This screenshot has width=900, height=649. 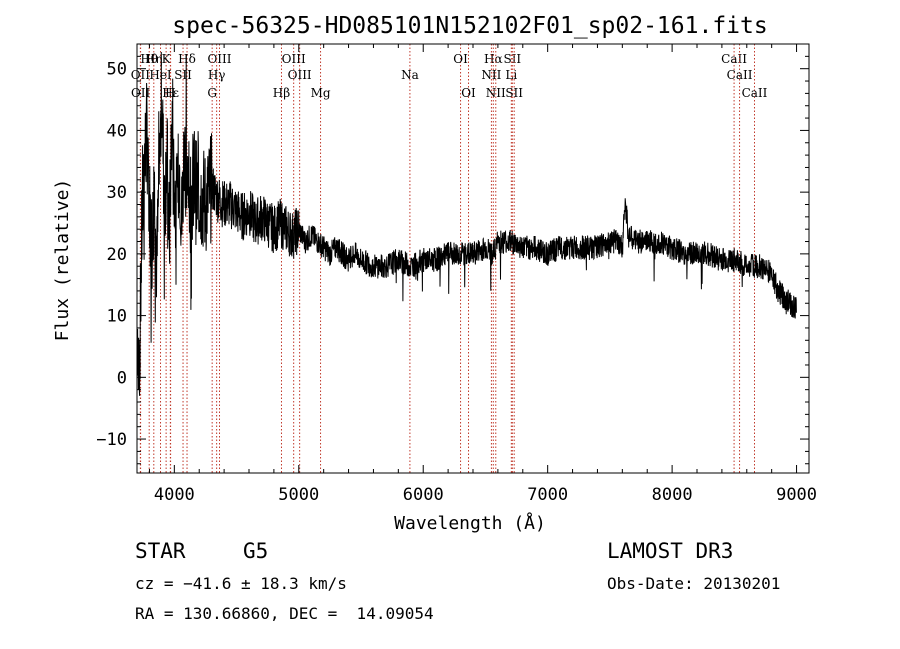 I want to click on obs-date: Obs-Date: 20130201, so click(x=694, y=583).